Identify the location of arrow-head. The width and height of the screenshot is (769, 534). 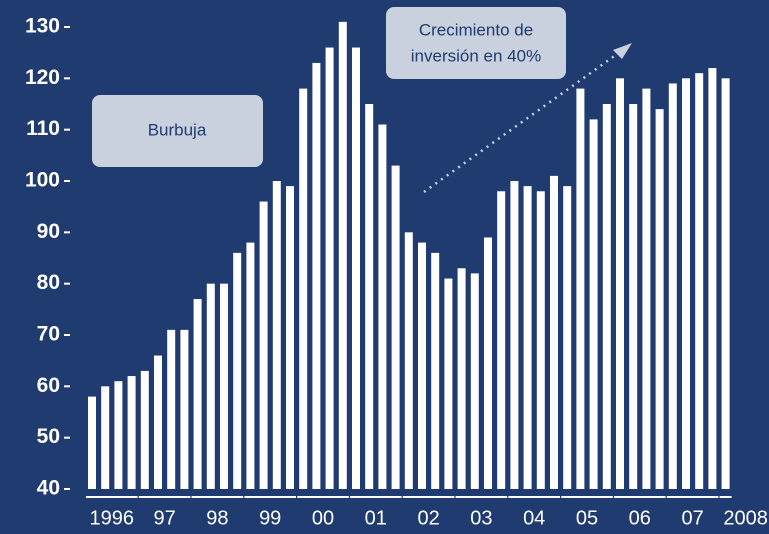
(622, 51).